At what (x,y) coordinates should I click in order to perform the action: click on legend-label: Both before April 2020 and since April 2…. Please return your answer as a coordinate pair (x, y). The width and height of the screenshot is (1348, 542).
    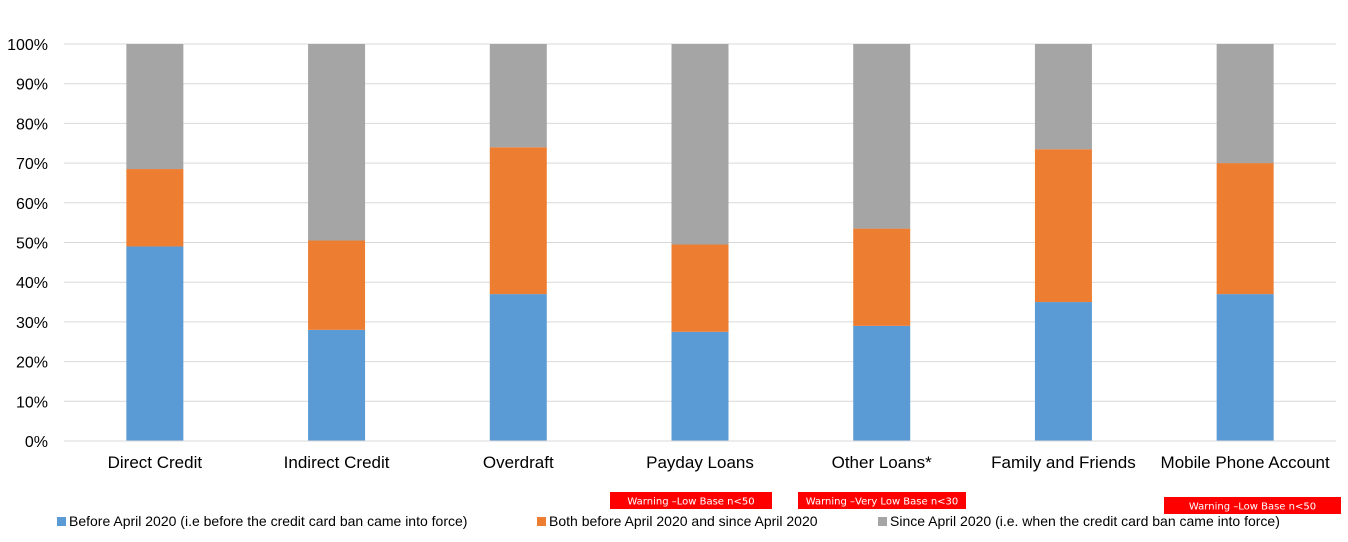
    Looking at the image, I should click on (683, 521).